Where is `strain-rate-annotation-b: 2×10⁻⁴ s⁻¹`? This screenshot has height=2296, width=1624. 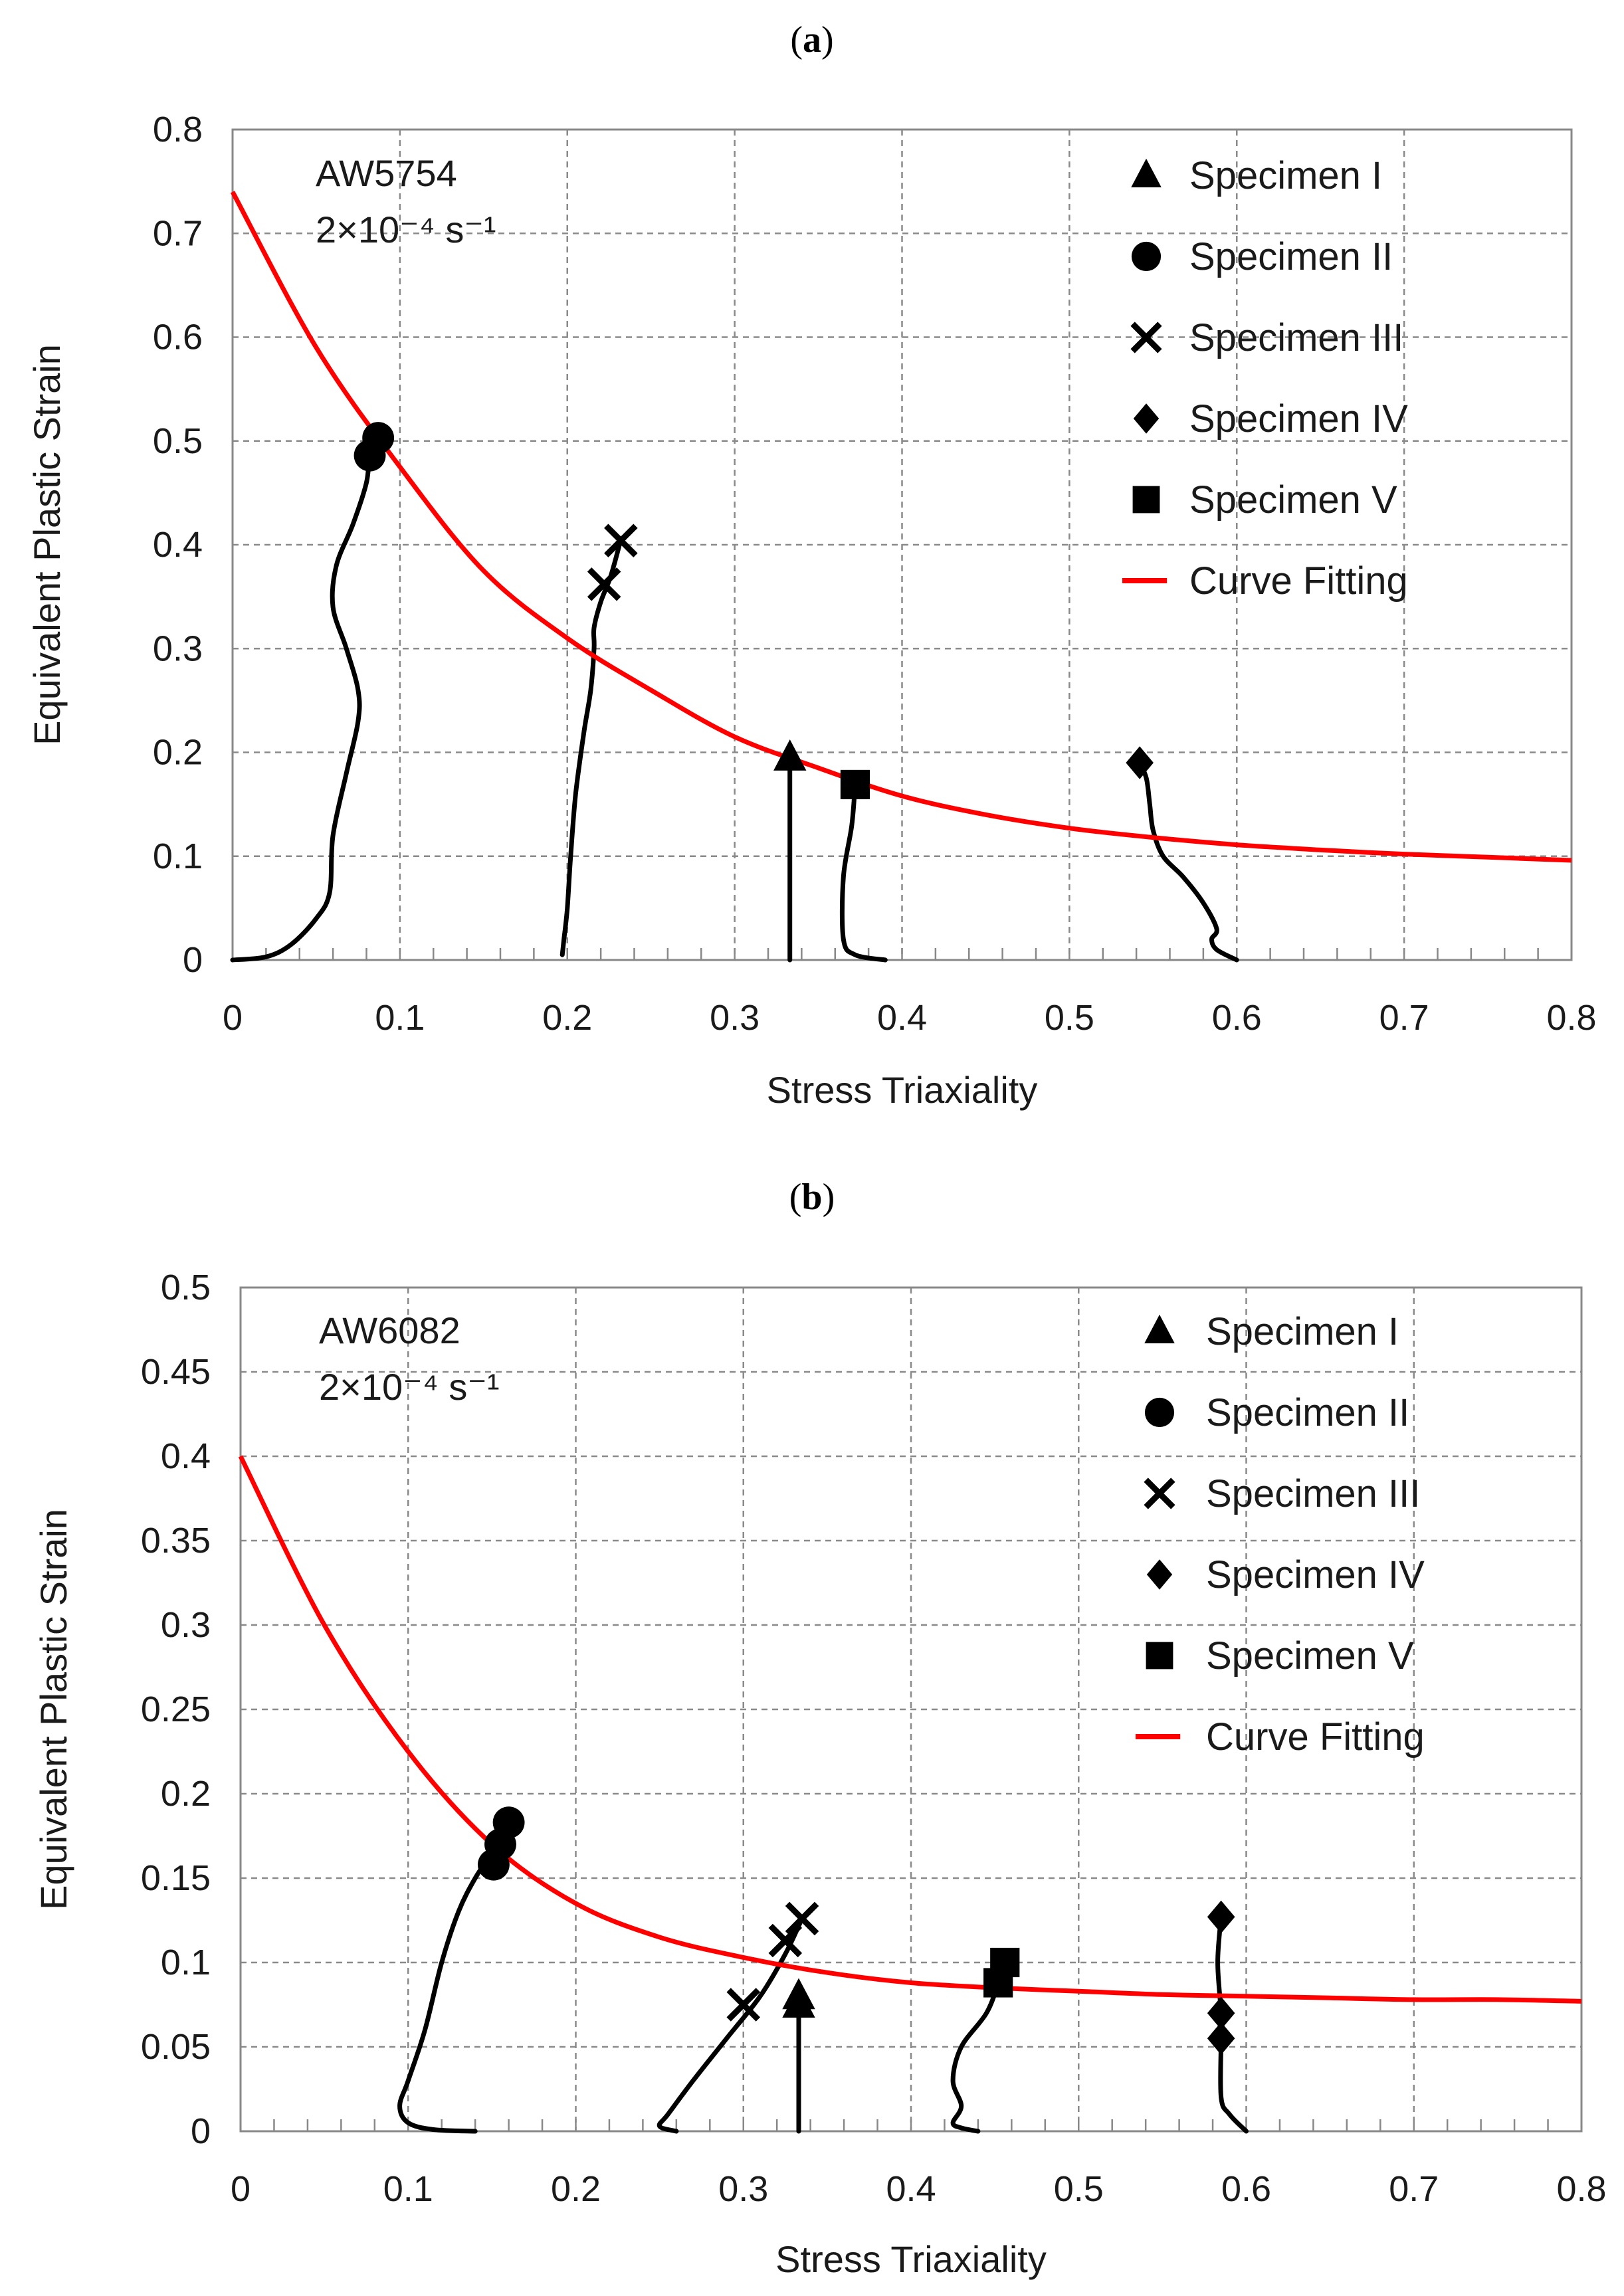 strain-rate-annotation-b: 2×10⁻⁴ s⁻¹ is located at coordinates (409, 1387).